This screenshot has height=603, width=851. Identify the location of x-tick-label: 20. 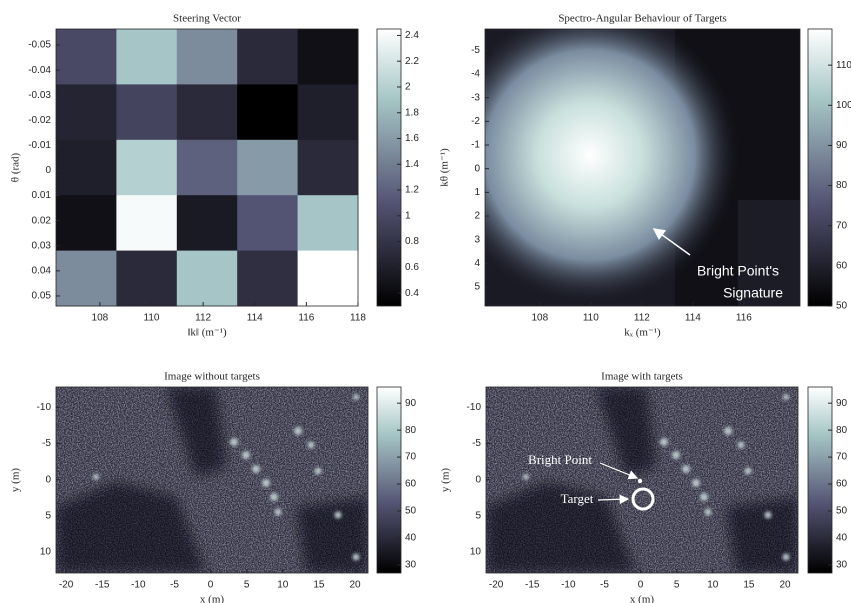
(355, 585).